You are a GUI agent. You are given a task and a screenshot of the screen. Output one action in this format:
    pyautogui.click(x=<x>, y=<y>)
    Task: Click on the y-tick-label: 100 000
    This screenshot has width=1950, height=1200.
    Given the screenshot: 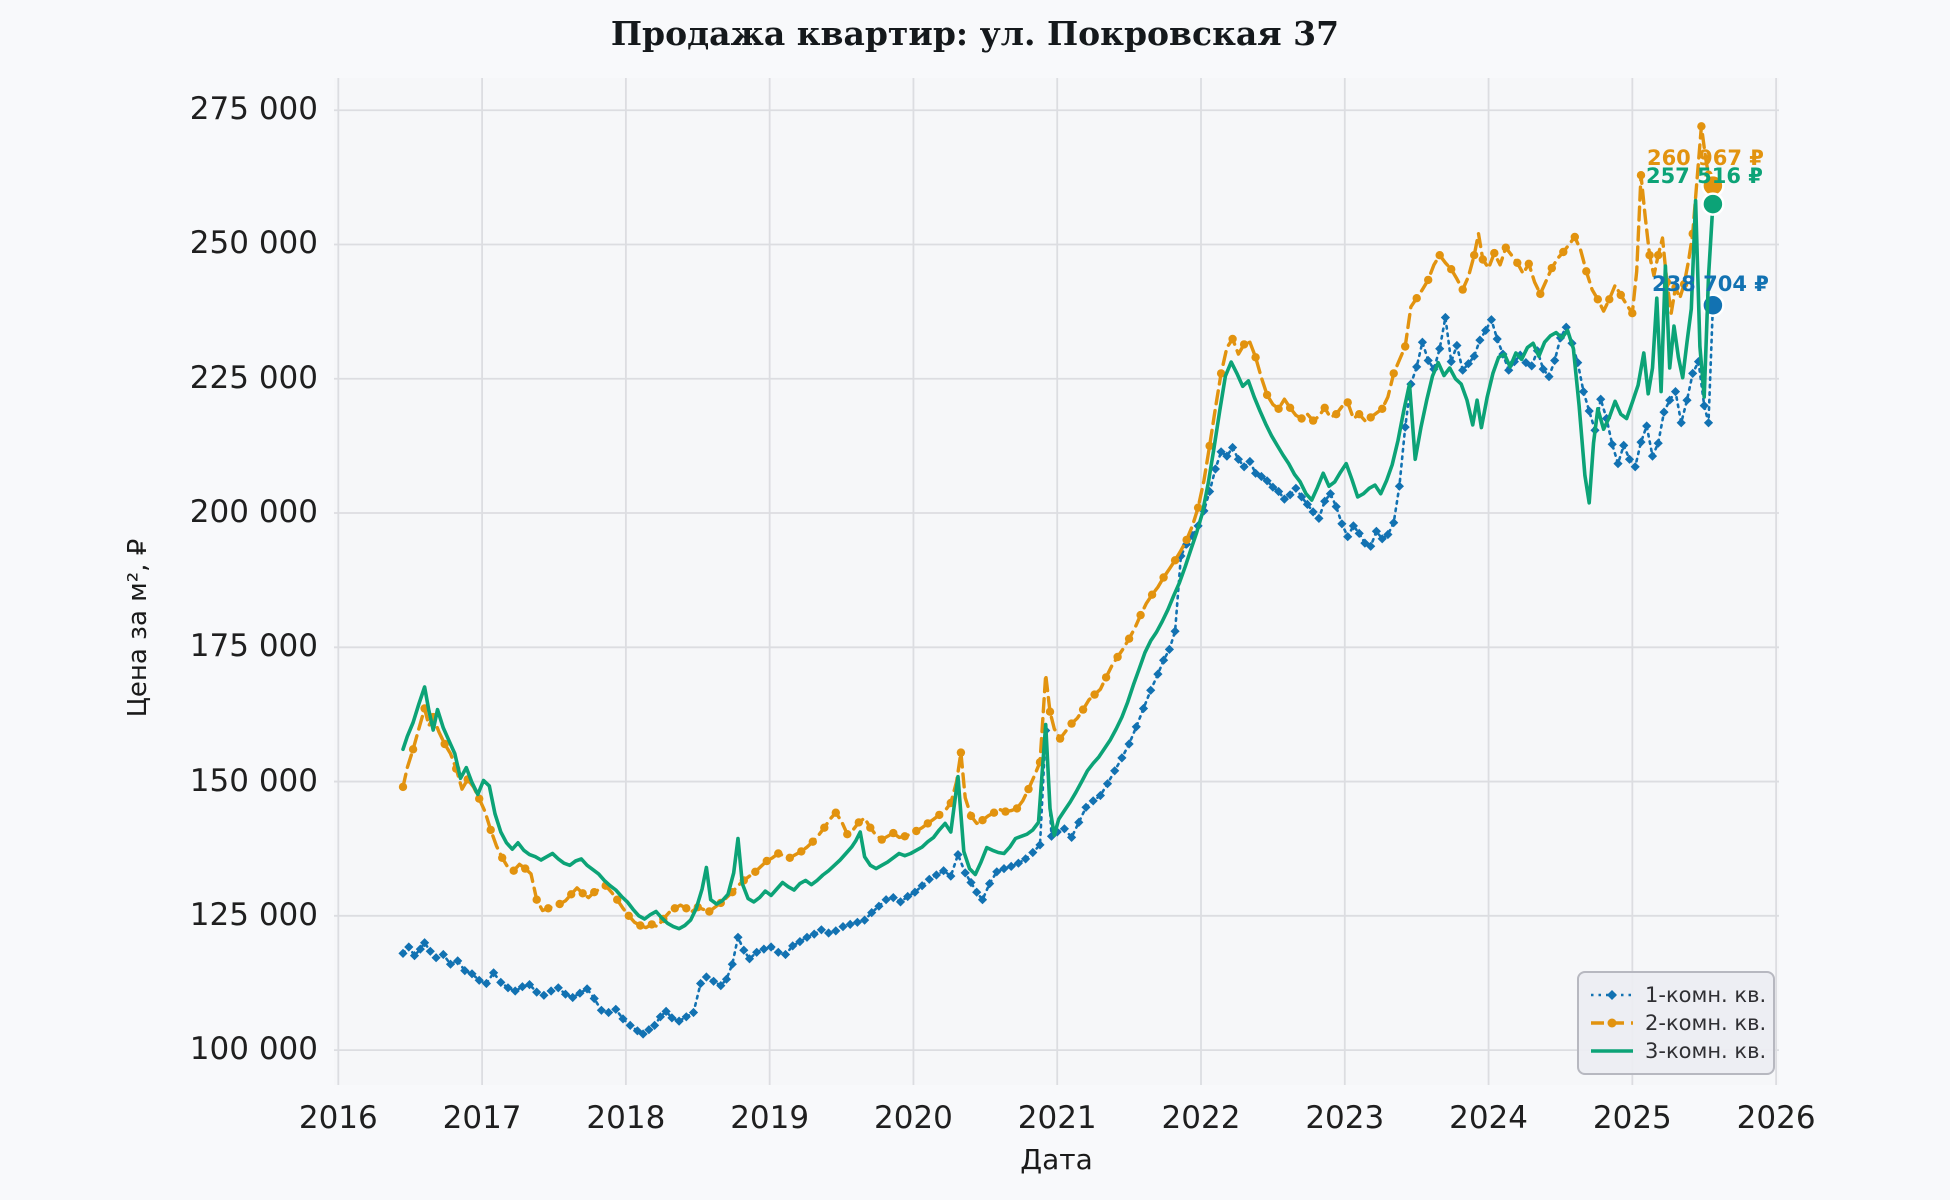 What is the action you would take?
    pyautogui.click(x=253, y=1049)
    